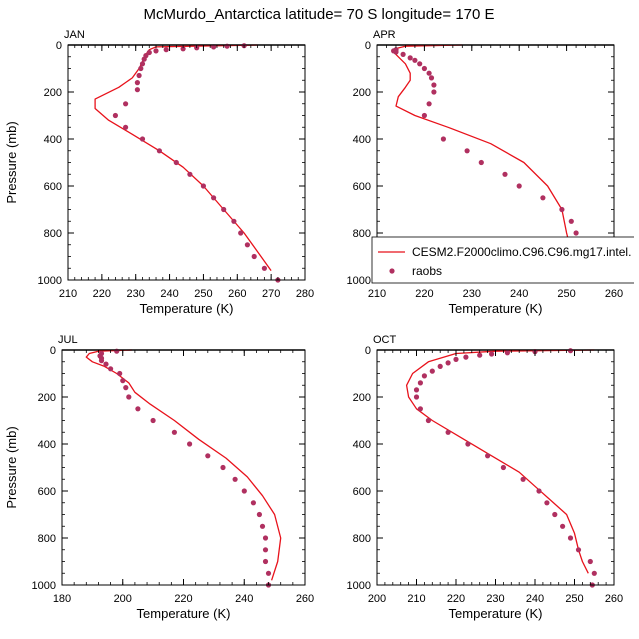 Image resolution: width=639 pixels, height=639 pixels. What do you see at coordinates (11, 467) in the screenshot?
I see `y-axis-label: Pressure (mb)` at bounding box center [11, 467].